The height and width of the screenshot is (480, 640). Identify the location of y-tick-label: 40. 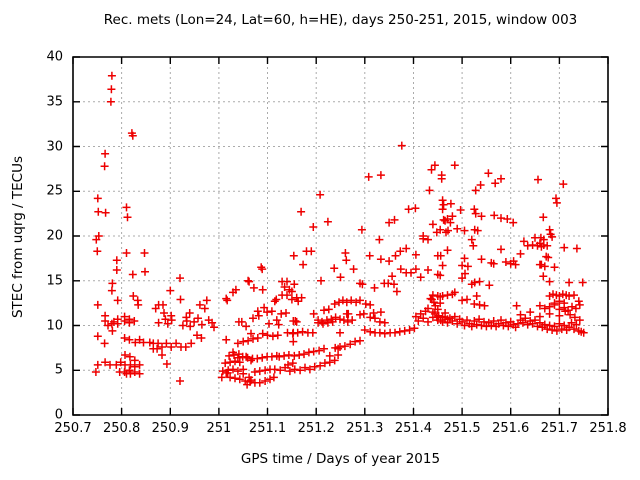
(54, 57).